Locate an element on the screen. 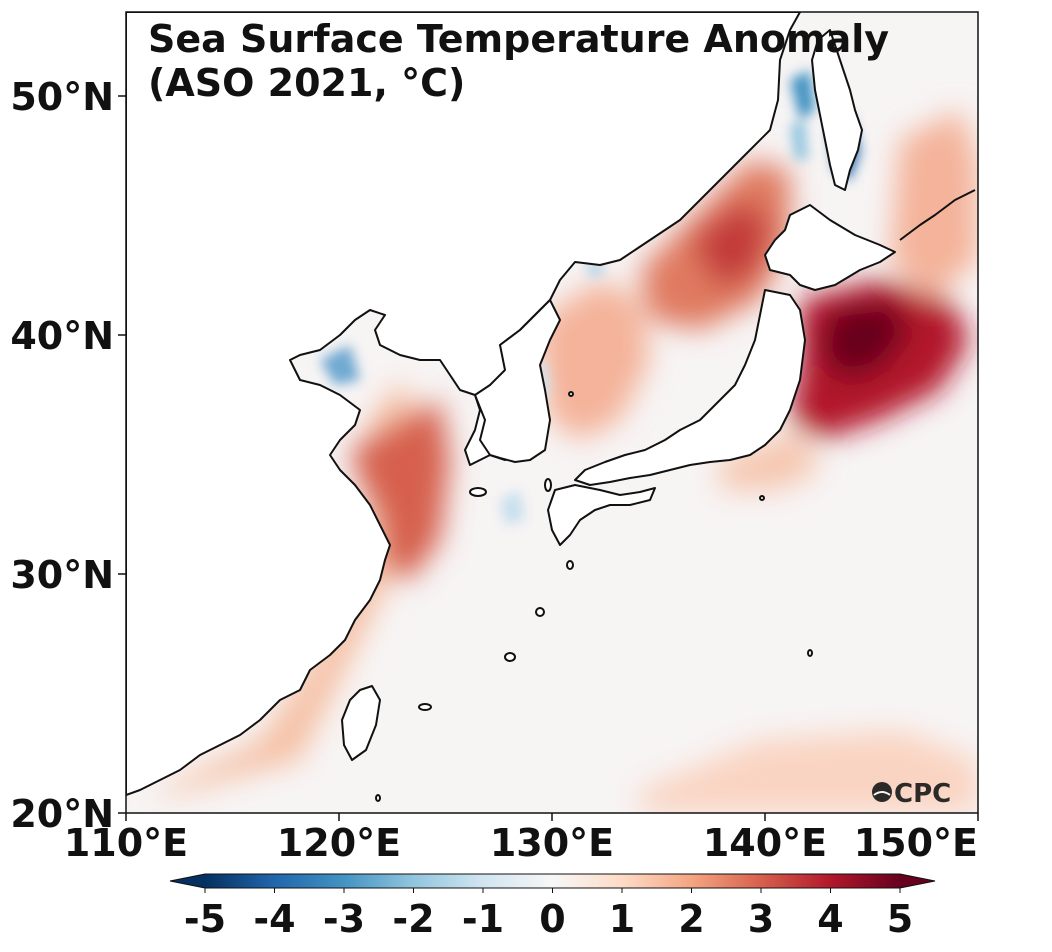  colorbar: -5 -4 -3 -2 -1 0 1 2 3 4 5 is located at coordinates (552, 907).